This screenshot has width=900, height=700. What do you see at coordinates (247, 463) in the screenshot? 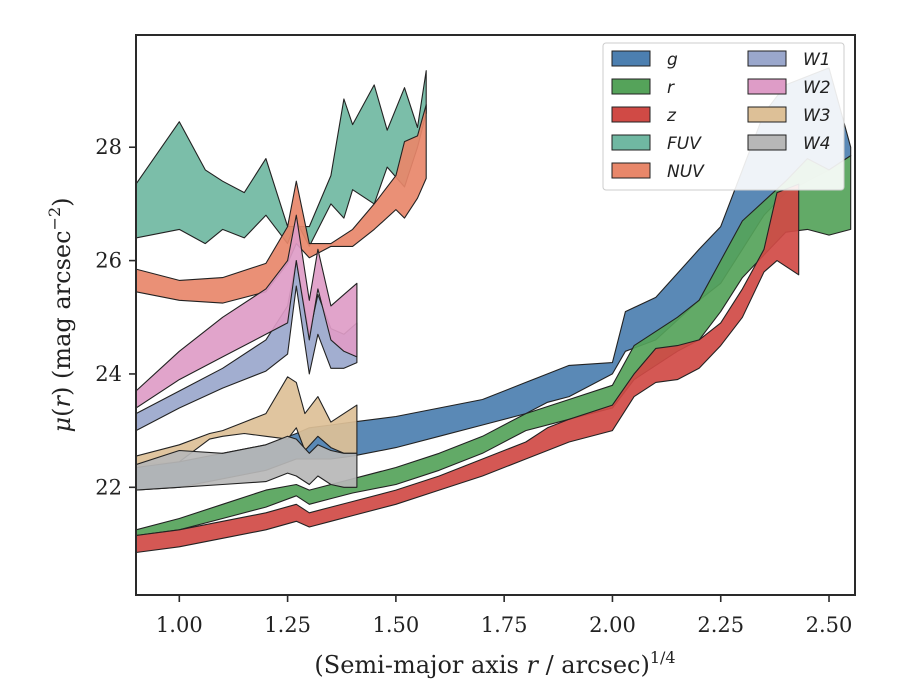
I see `band-w4` at bounding box center [247, 463].